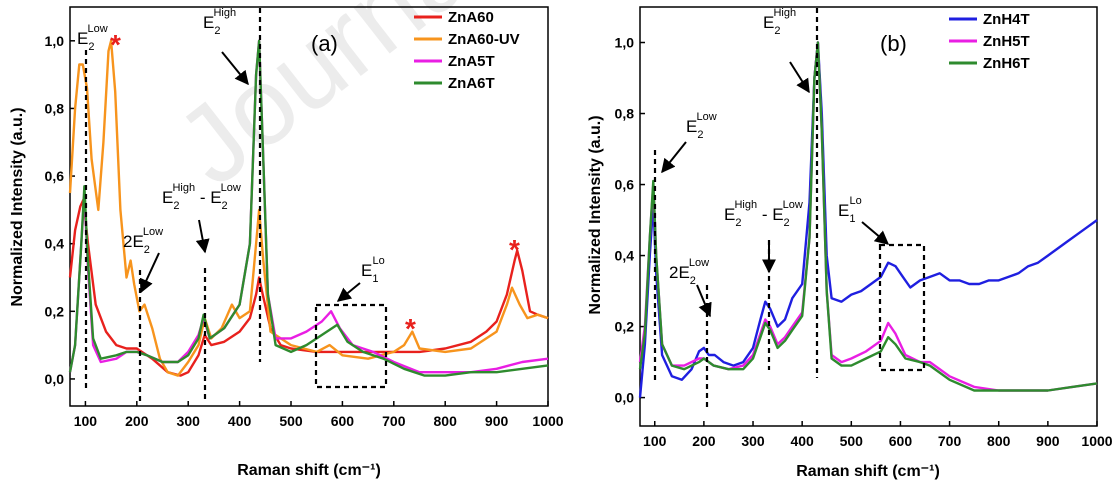  What do you see at coordinates (674, 157) in the screenshot?
I see `arrow-e2low-b` at bounding box center [674, 157].